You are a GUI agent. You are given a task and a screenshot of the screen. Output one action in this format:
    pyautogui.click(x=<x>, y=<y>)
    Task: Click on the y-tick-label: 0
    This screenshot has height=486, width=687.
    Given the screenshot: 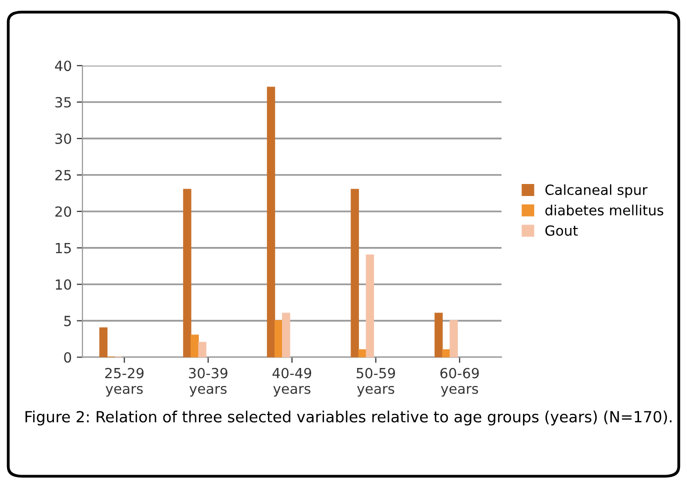 What is the action you would take?
    pyautogui.click(x=68, y=357)
    